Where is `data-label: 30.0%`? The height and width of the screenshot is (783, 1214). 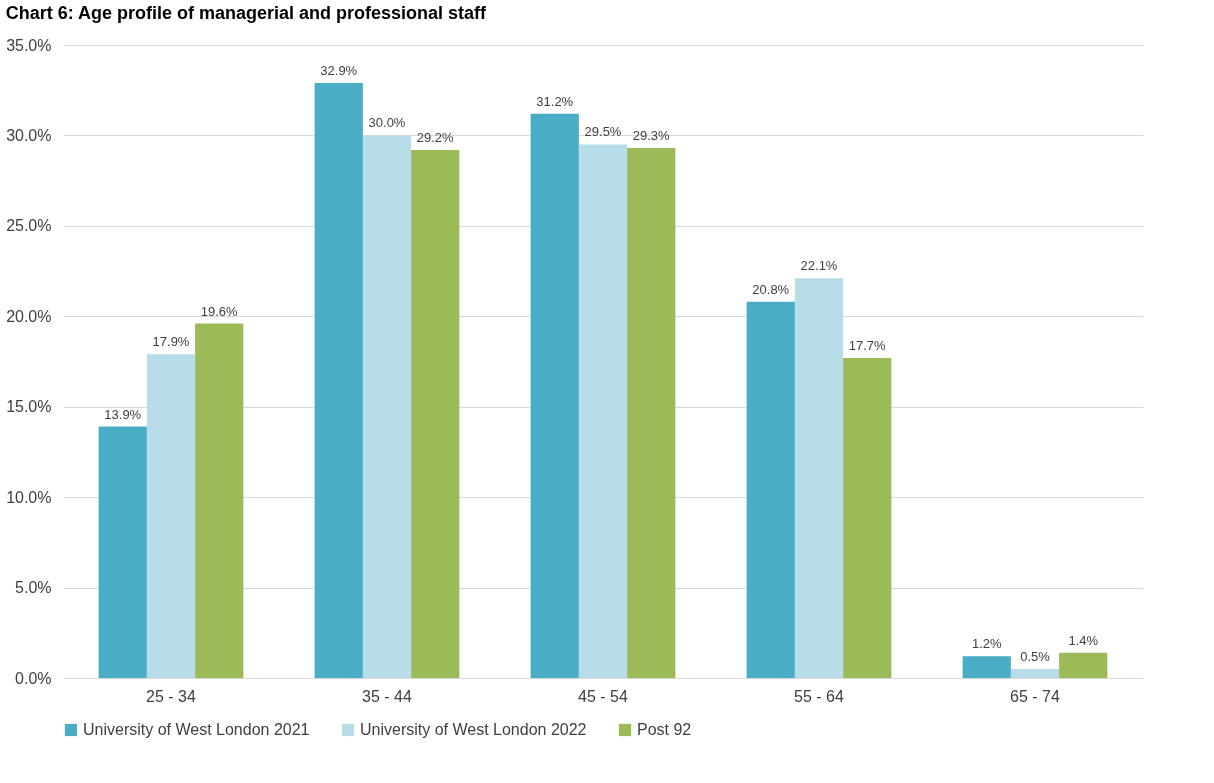 data-label: 30.0% is located at coordinates (387, 123).